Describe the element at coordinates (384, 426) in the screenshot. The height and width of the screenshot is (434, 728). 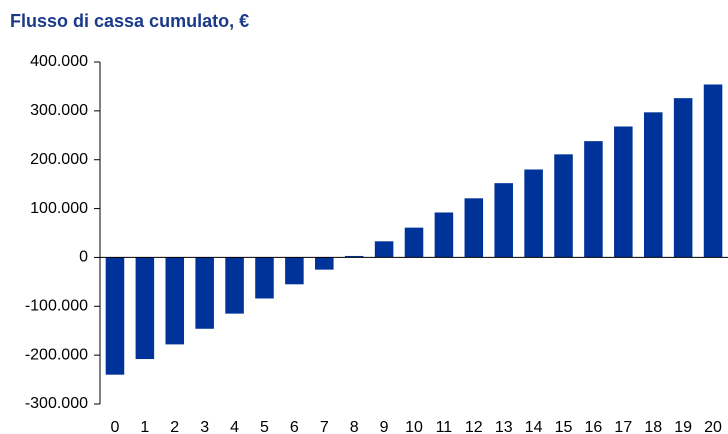
I see `x-tick-label: 9` at that location.